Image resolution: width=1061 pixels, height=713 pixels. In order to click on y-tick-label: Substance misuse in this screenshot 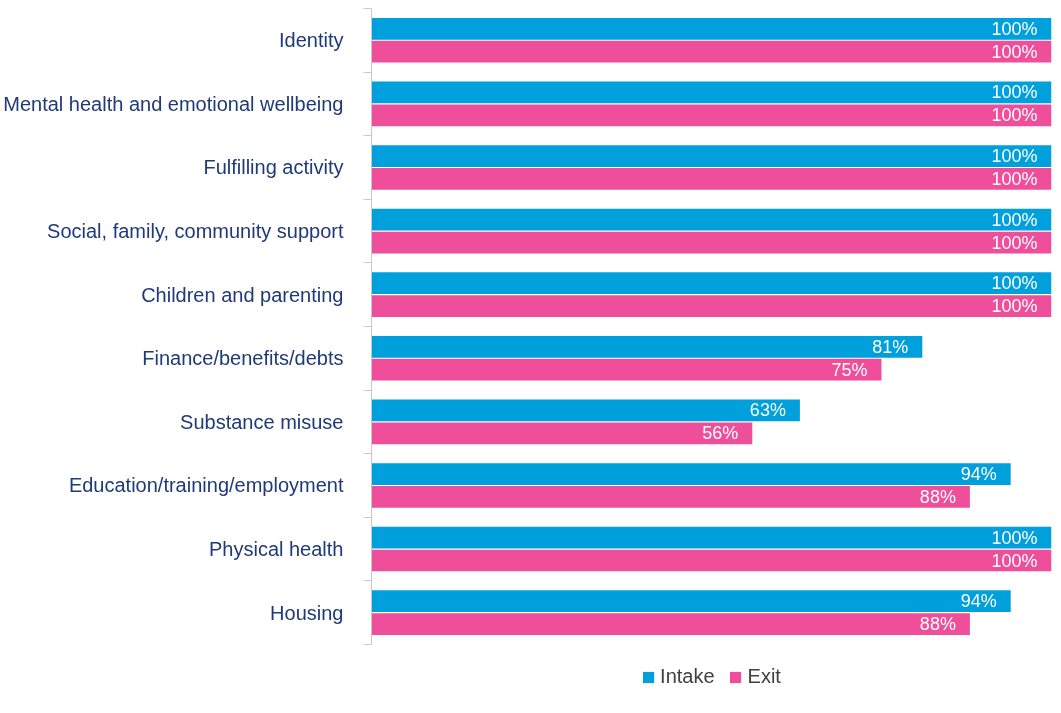, I will do `click(262, 421)`.